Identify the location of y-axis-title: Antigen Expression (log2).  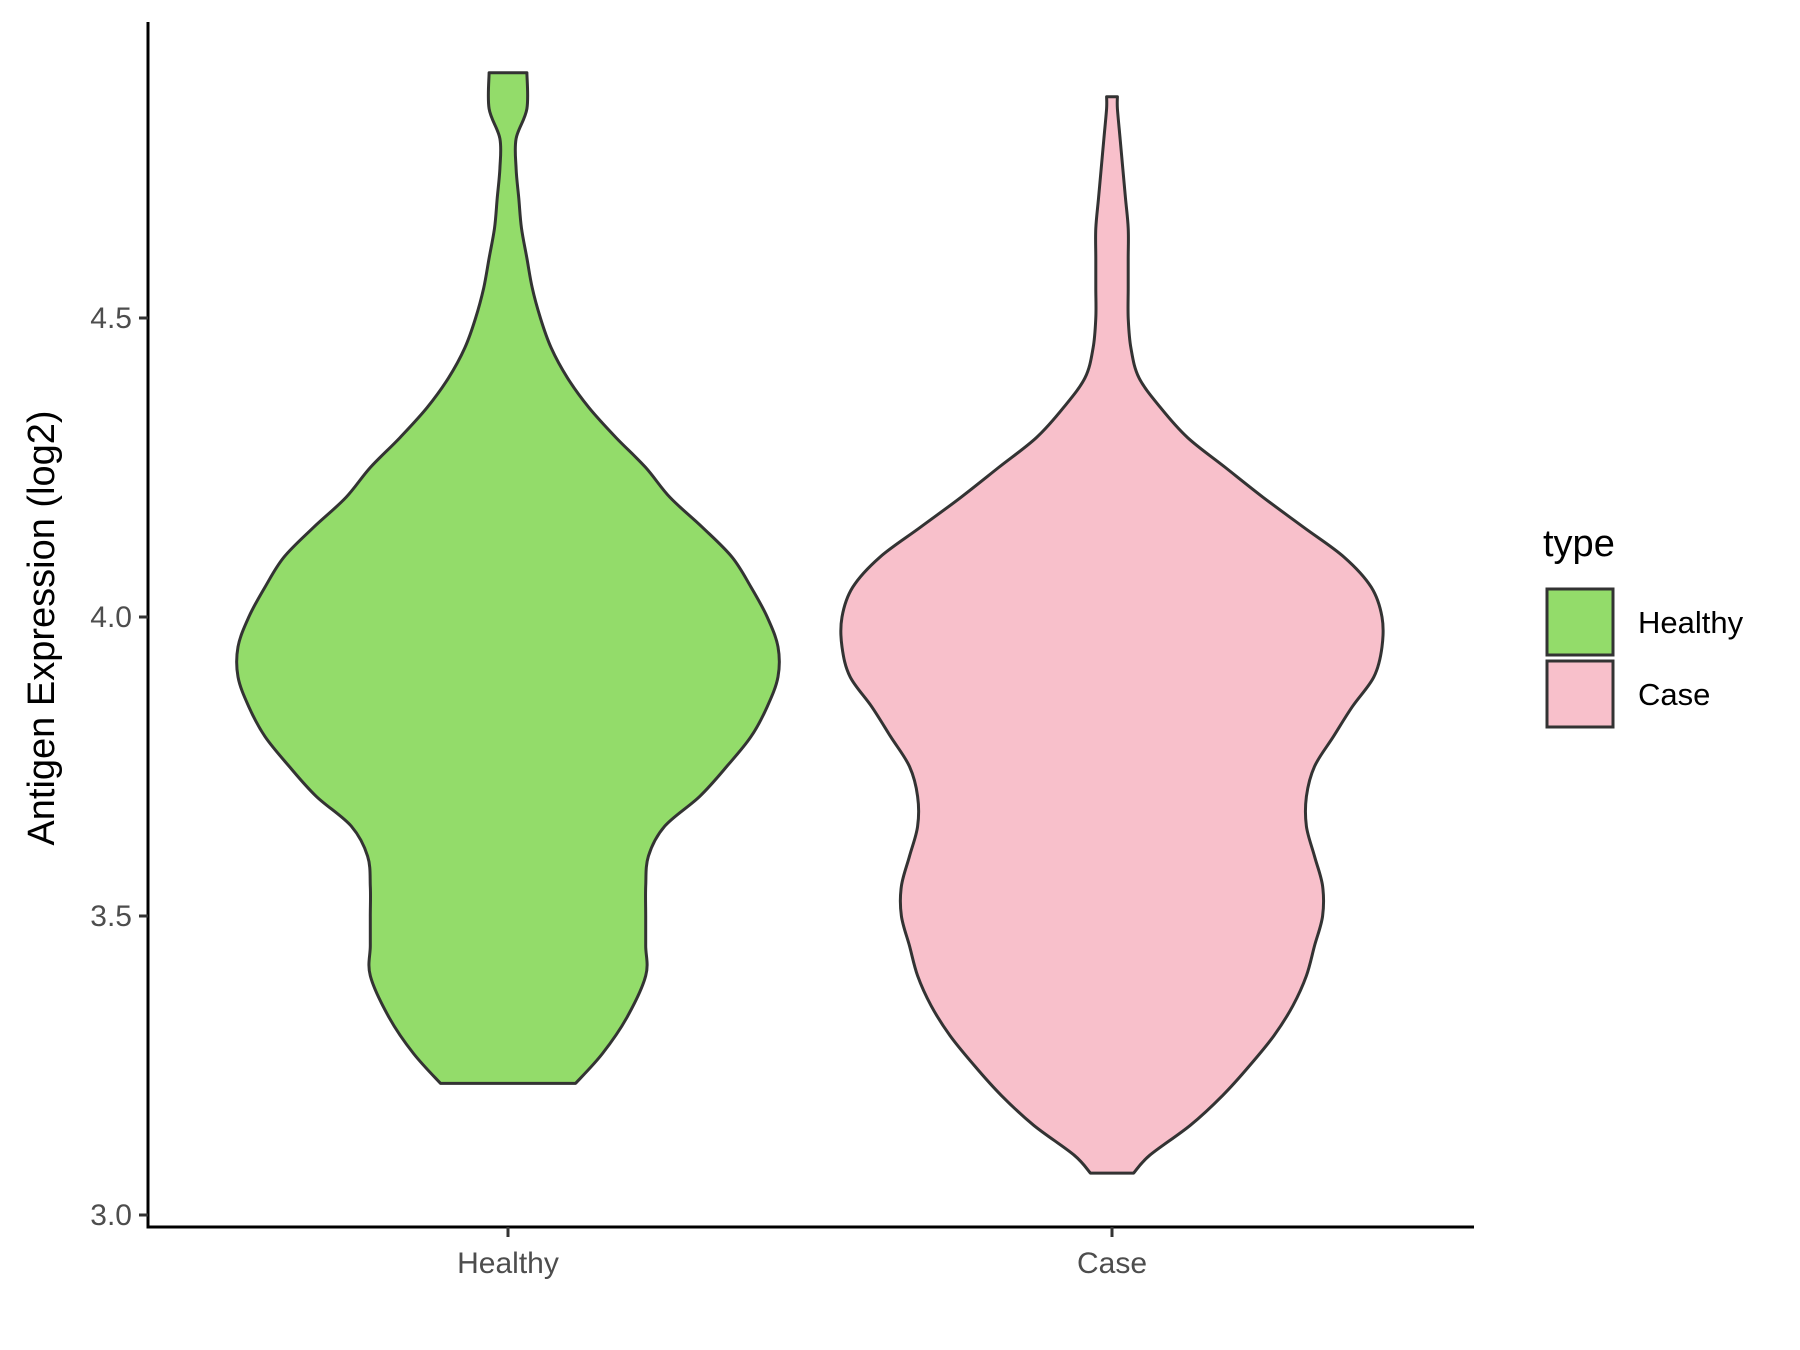
(42, 627).